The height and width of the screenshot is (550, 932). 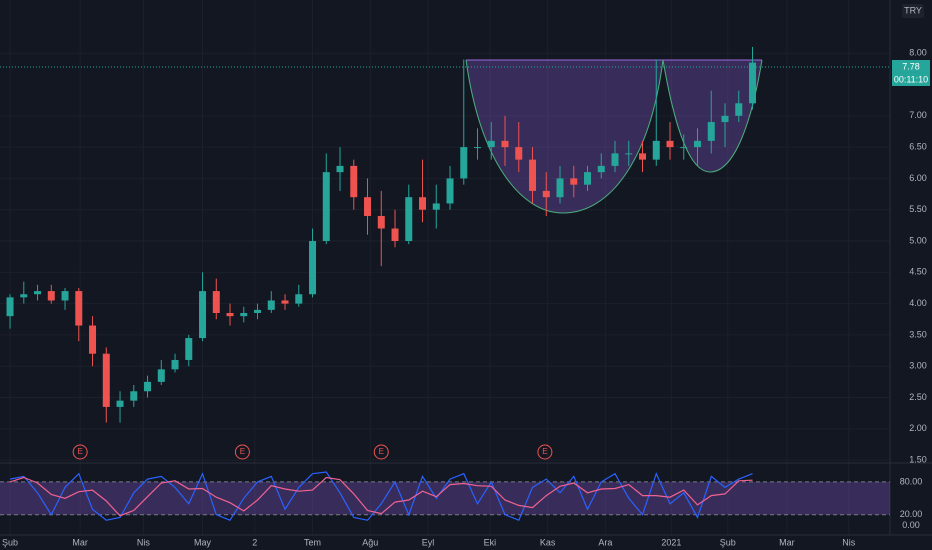 I want to click on y-tick-label: 5.50, so click(x=918, y=209).